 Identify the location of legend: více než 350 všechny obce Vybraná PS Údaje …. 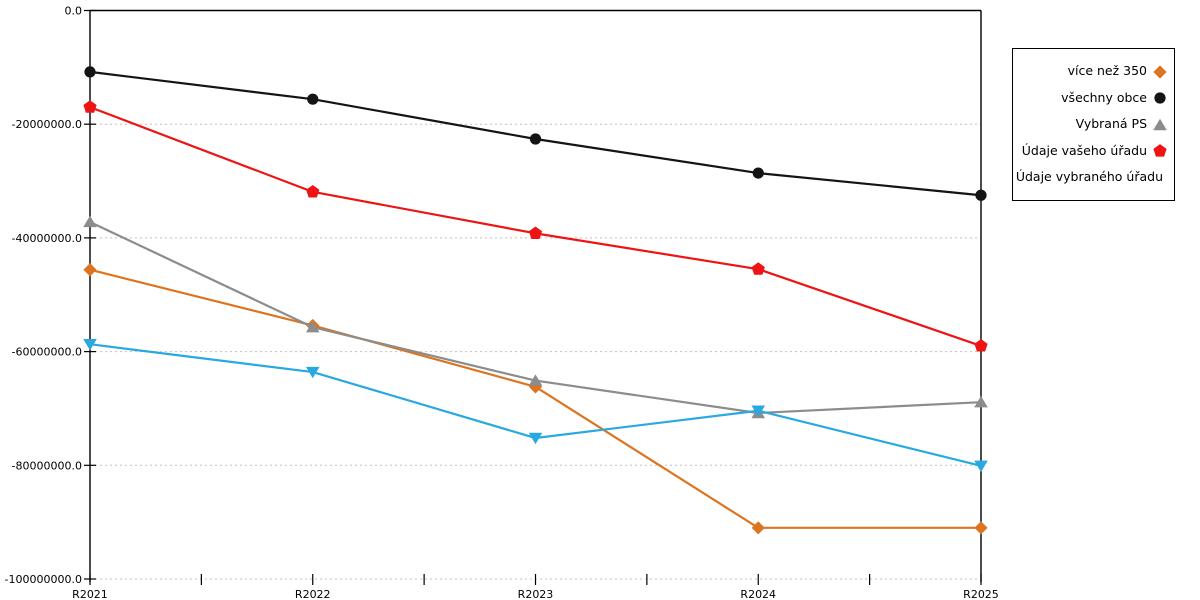
(1093, 124).